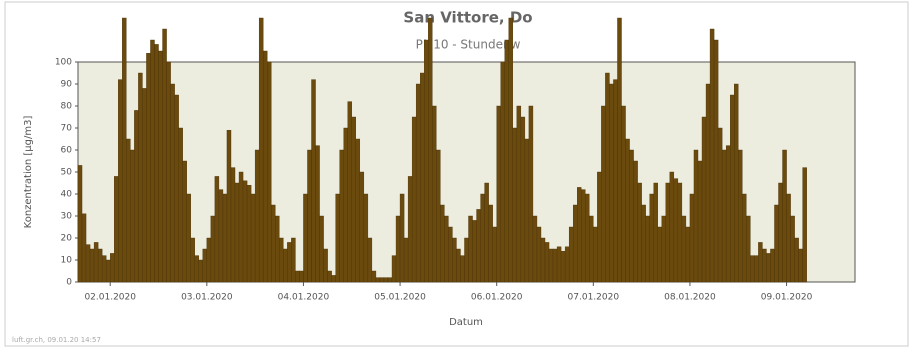  What do you see at coordinates (67, 85) in the screenshot?
I see `y-tick-label: 90` at bounding box center [67, 85].